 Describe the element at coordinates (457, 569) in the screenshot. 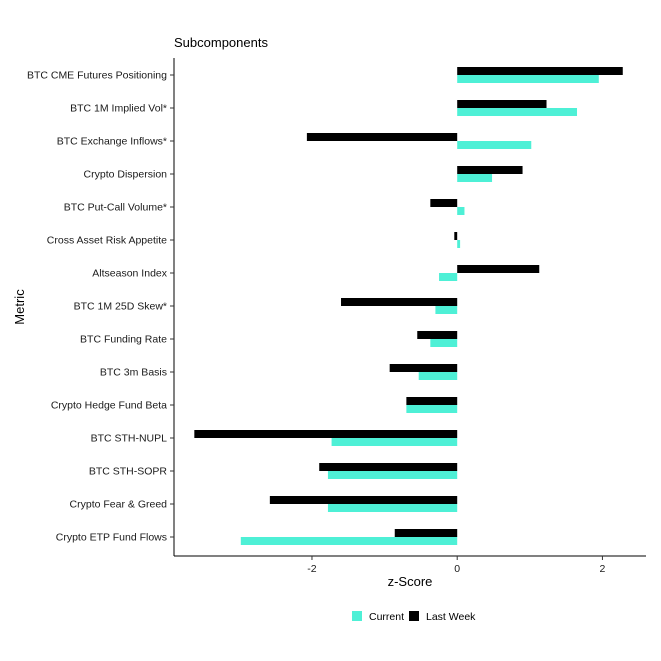

I see `x-tick-label: 0` at that location.